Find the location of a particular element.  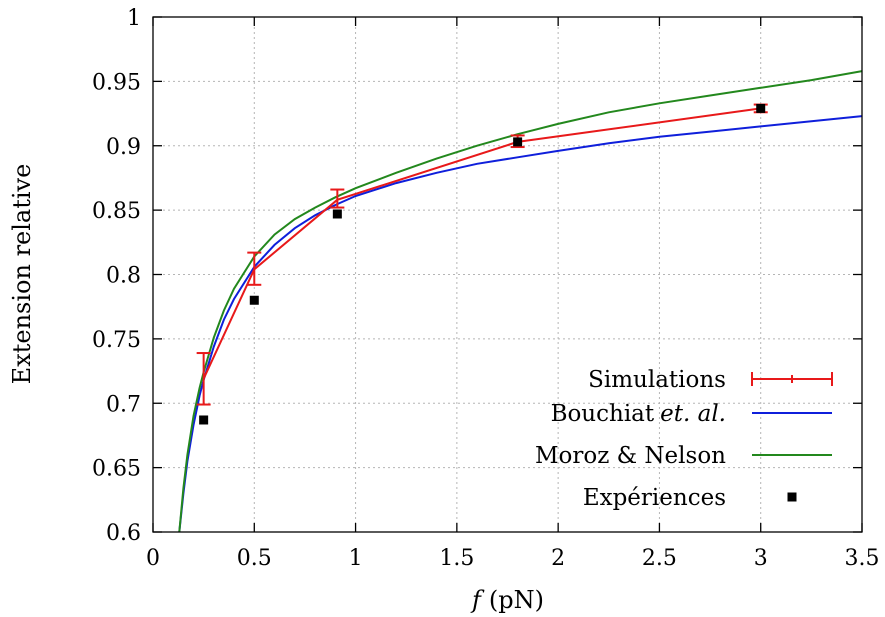

legend-label-name: Expériences is located at coordinates (654, 498).